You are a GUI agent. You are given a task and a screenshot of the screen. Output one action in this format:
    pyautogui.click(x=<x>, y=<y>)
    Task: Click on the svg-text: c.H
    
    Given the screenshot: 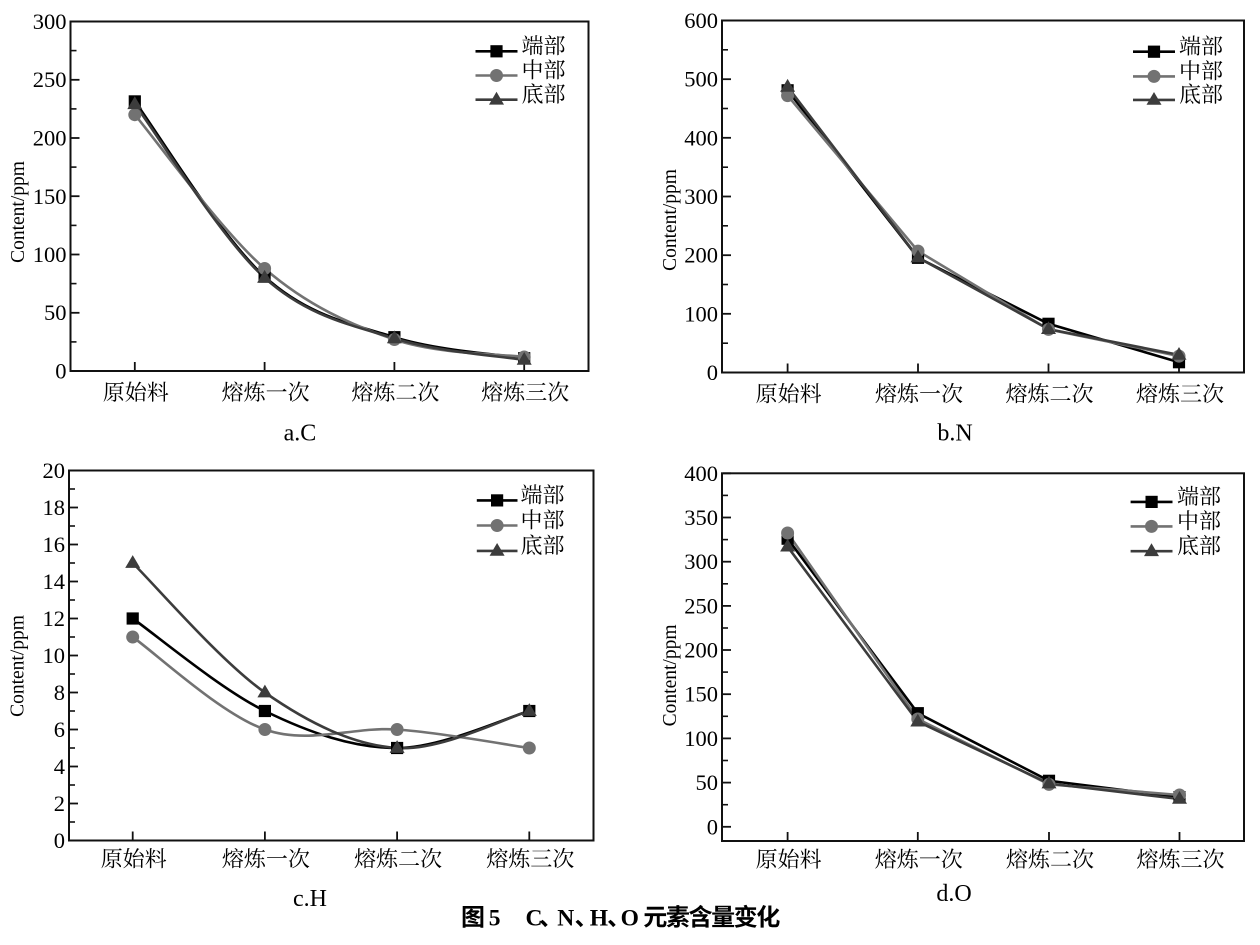 What is the action you would take?
    pyautogui.click(x=310, y=899)
    